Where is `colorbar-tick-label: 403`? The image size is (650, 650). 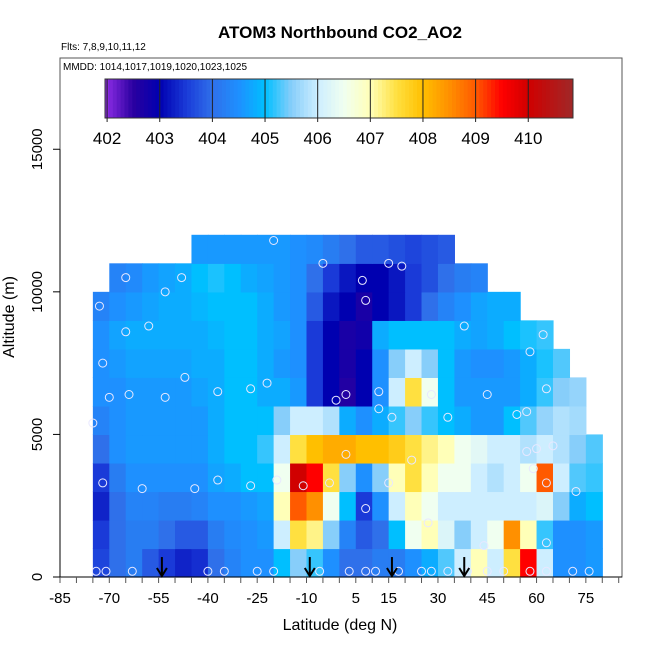
colorbar-tick-label: 403 is located at coordinates (160, 138).